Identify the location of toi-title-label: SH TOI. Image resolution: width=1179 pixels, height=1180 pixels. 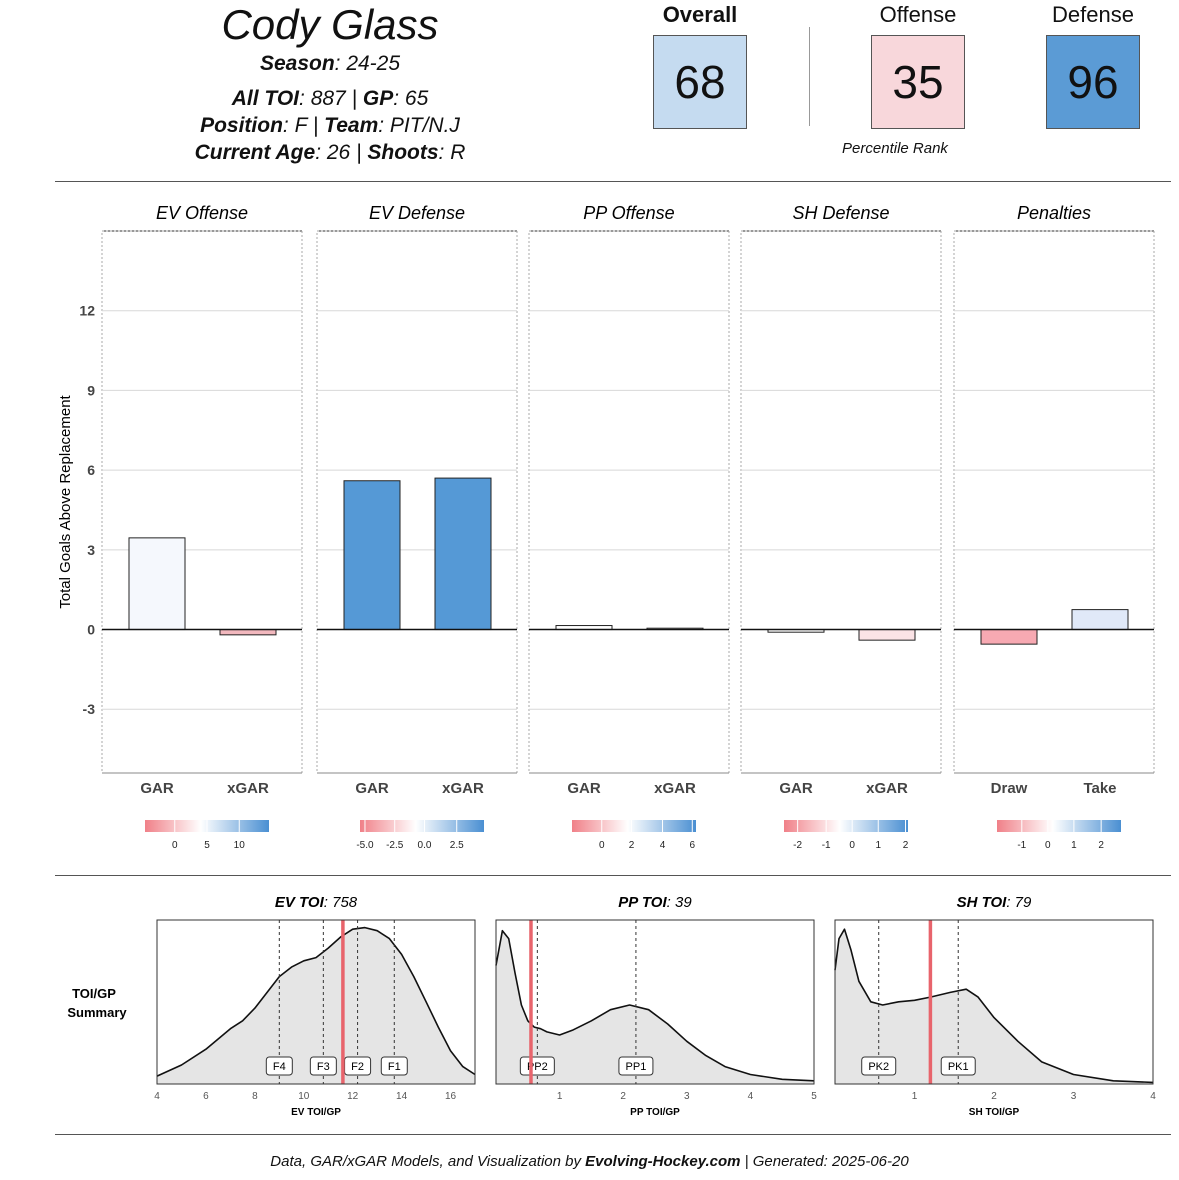
(982, 902).